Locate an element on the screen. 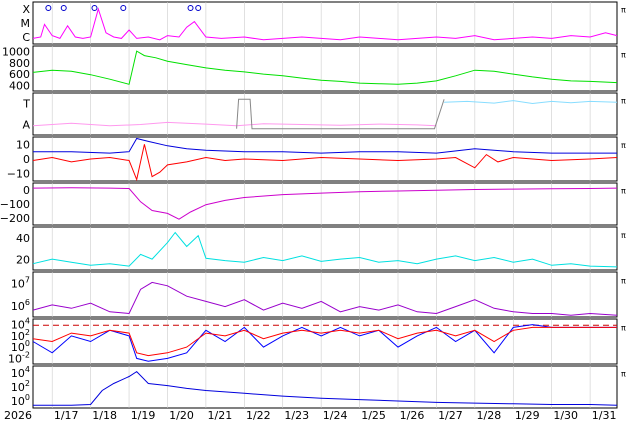 The image size is (634, 429). y-tick-label: −100 is located at coordinates (15, 204).